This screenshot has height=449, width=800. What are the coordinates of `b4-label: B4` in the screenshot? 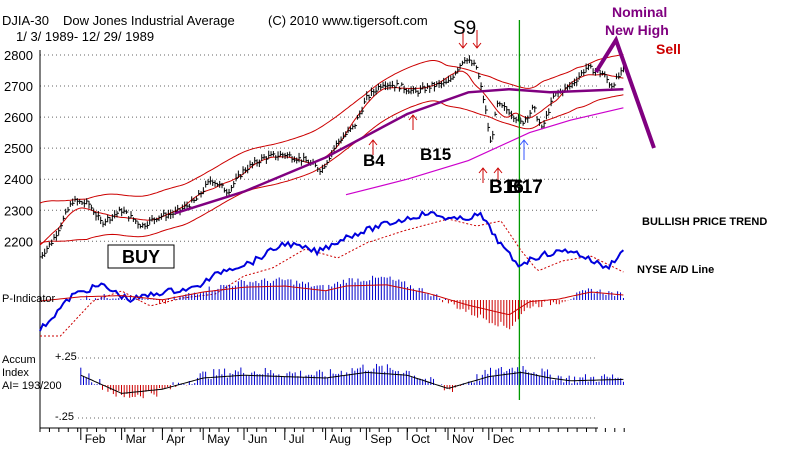 It's located at (374, 160).